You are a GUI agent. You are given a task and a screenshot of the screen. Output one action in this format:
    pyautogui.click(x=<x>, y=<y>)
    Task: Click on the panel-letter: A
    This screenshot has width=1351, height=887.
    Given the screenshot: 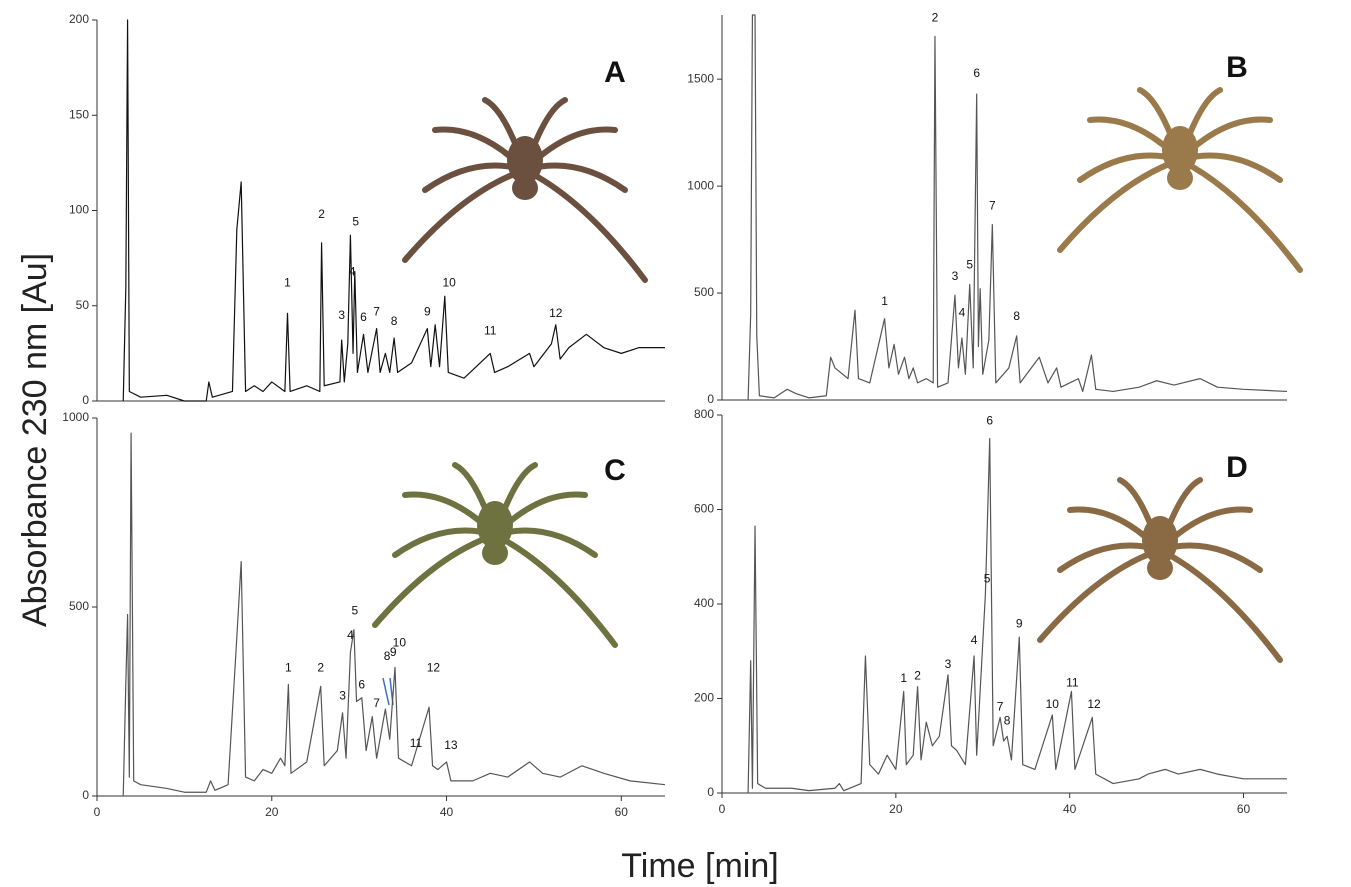 What is the action you would take?
    pyautogui.click(x=615, y=72)
    